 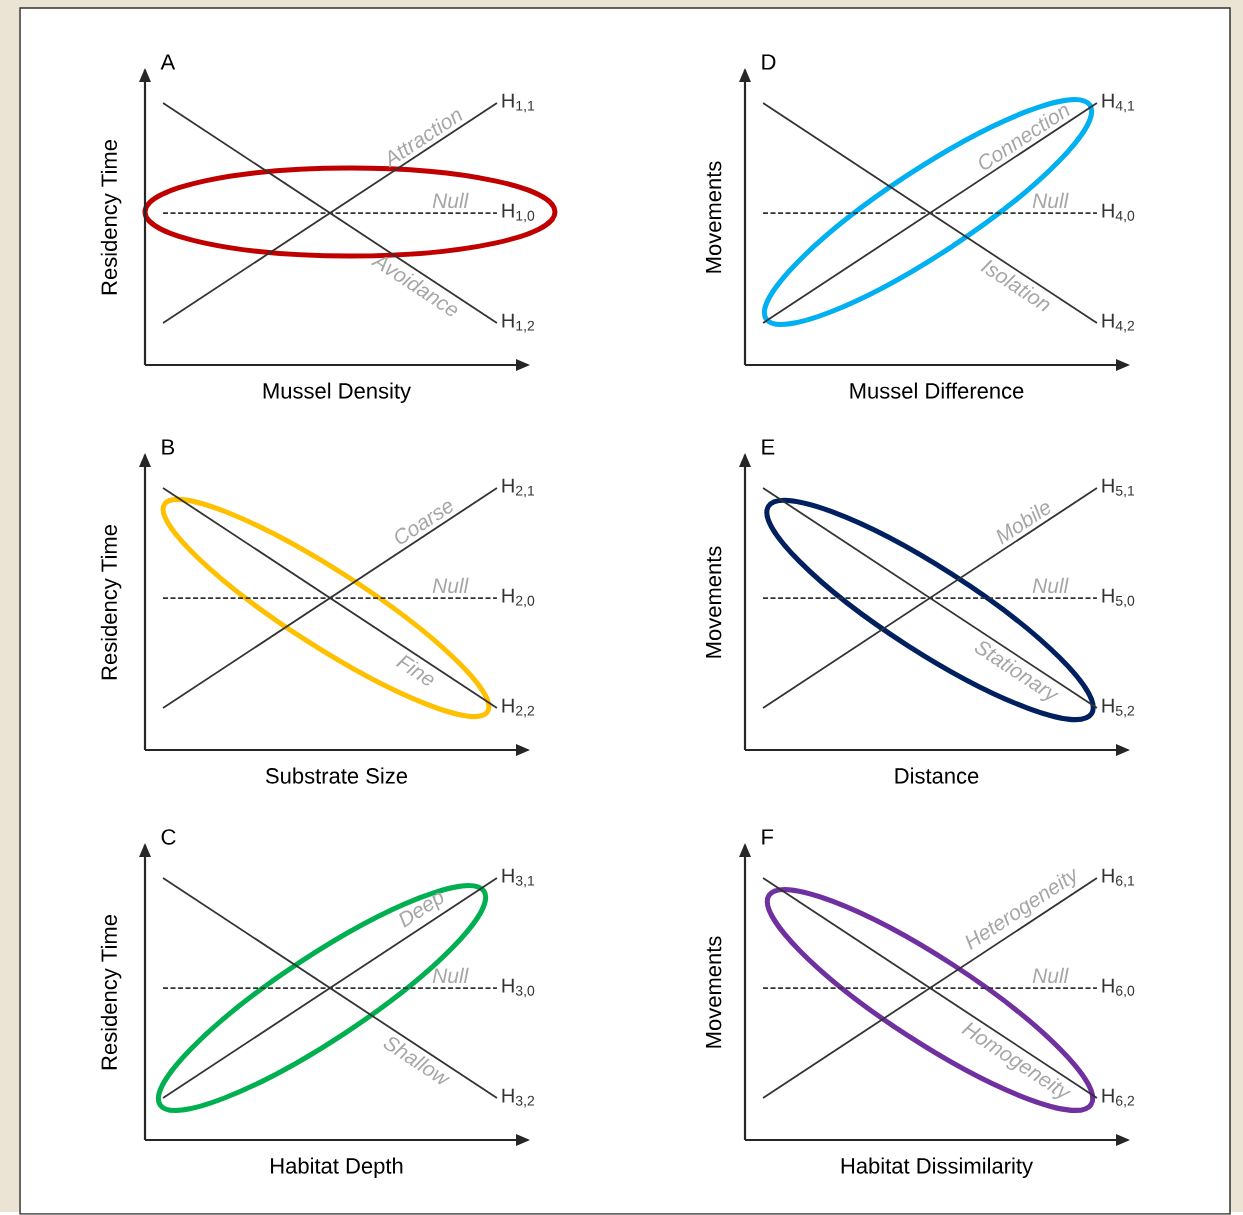 I want to click on series-label: H$_{1,1}$, so click(x=518, y=103).